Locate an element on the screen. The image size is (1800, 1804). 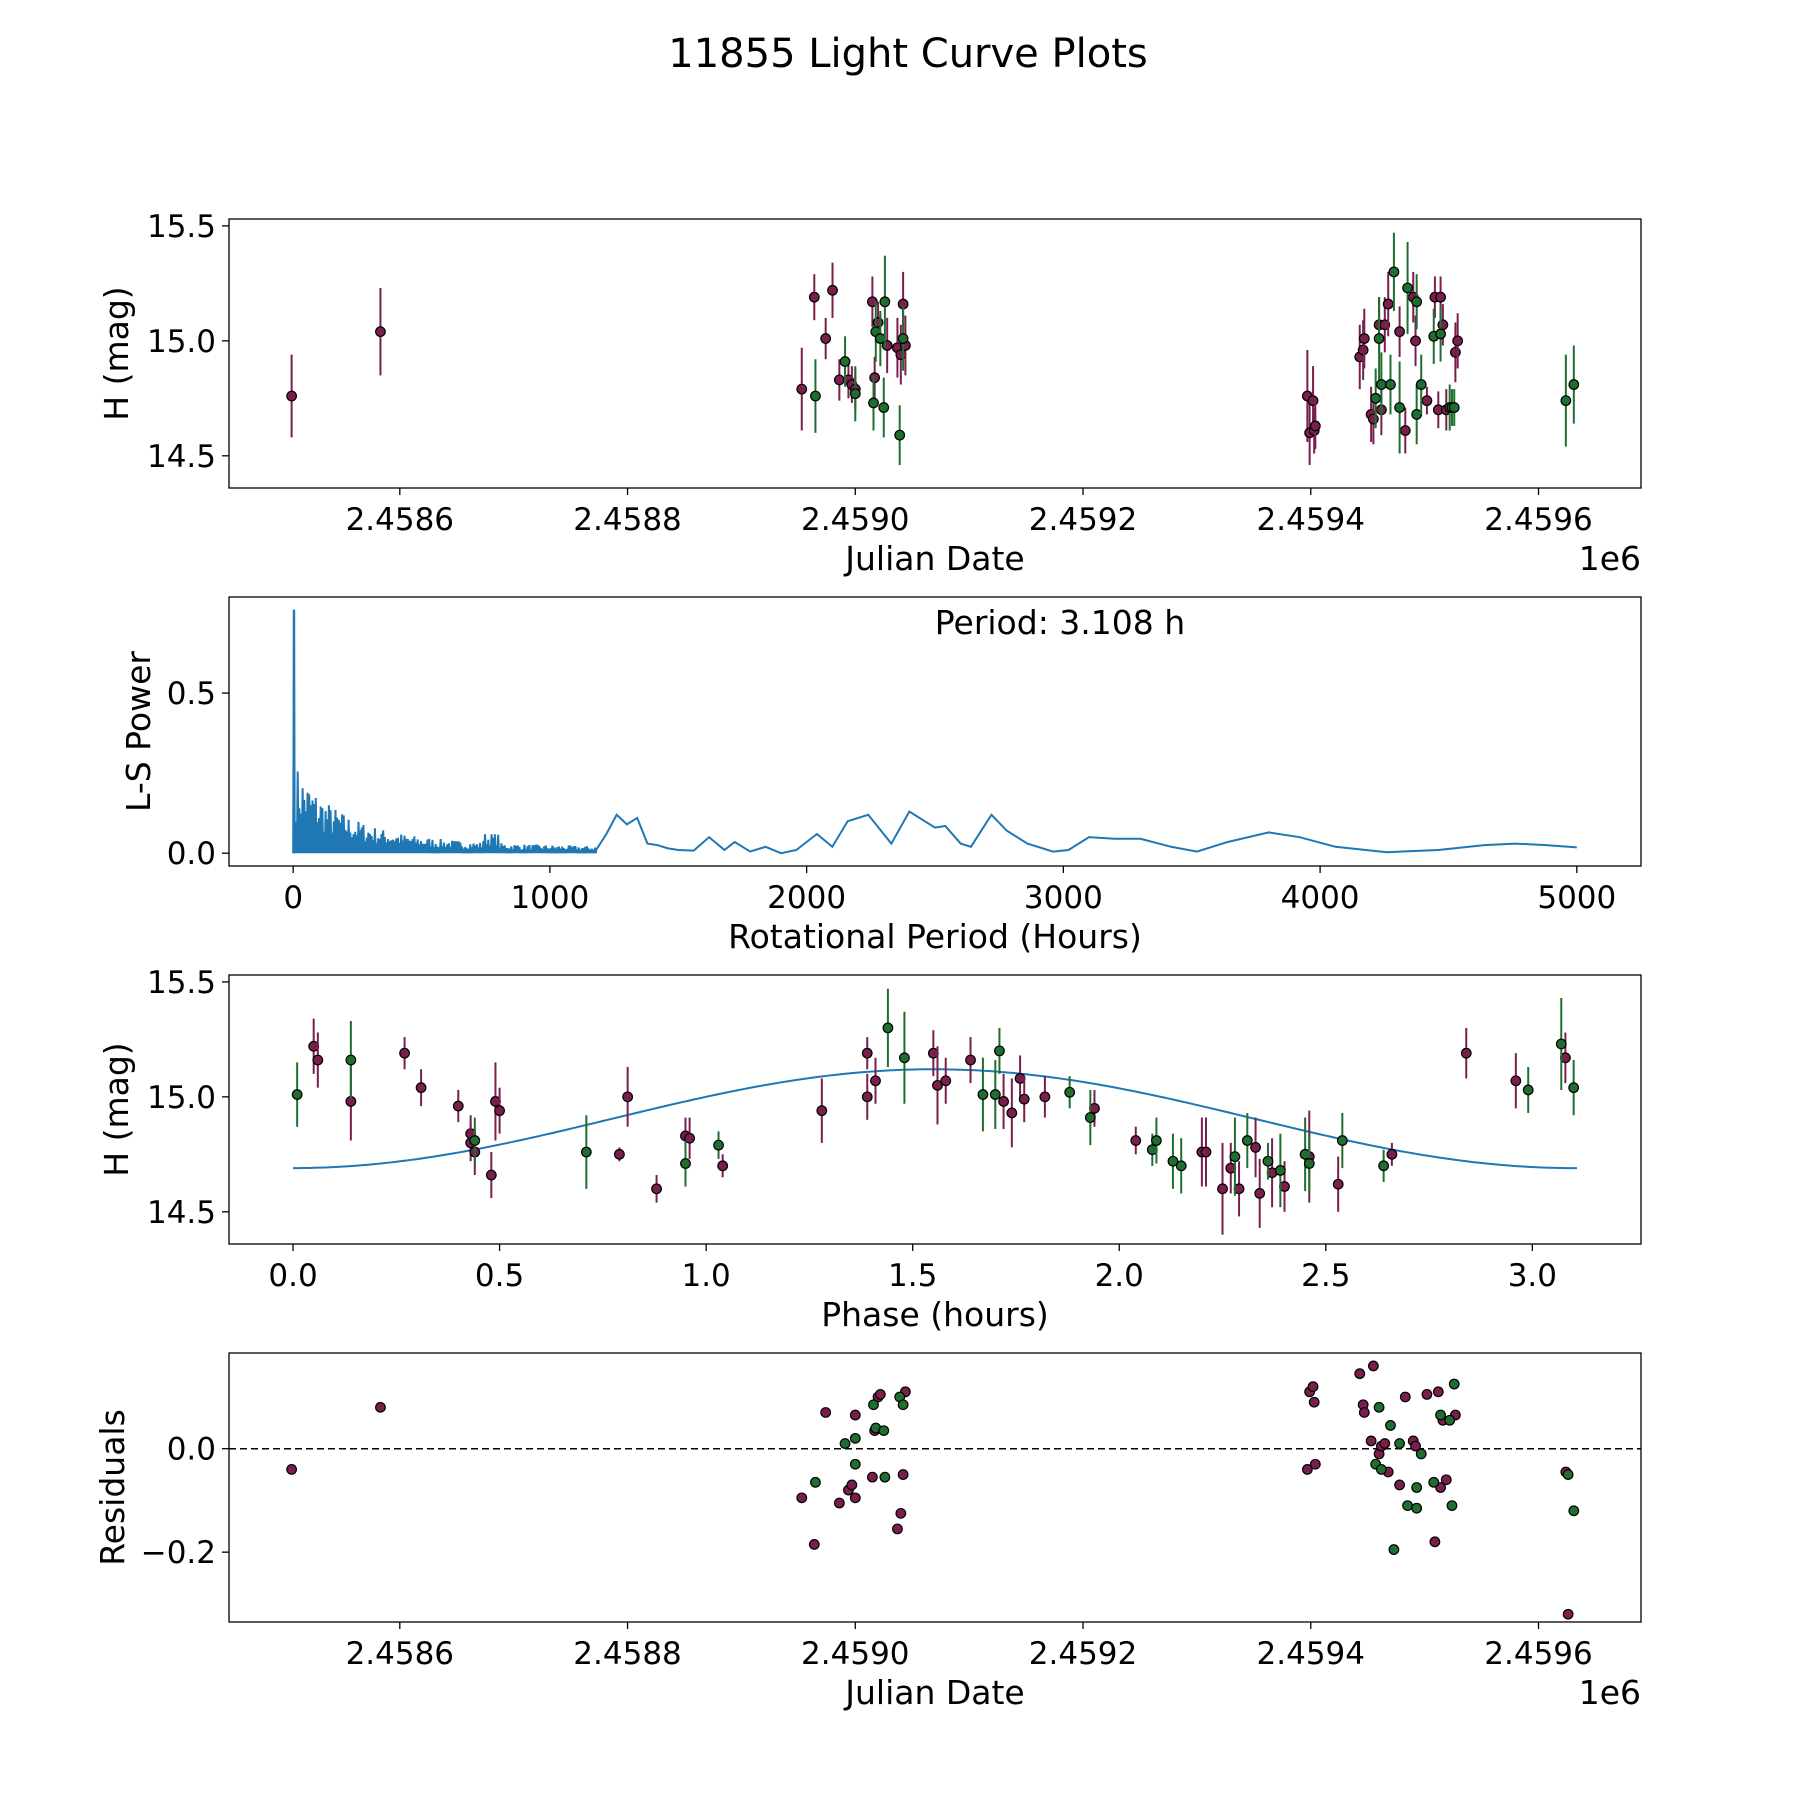
periodogram-xtick-label: 5000 is located at coordinates (1576, 898).